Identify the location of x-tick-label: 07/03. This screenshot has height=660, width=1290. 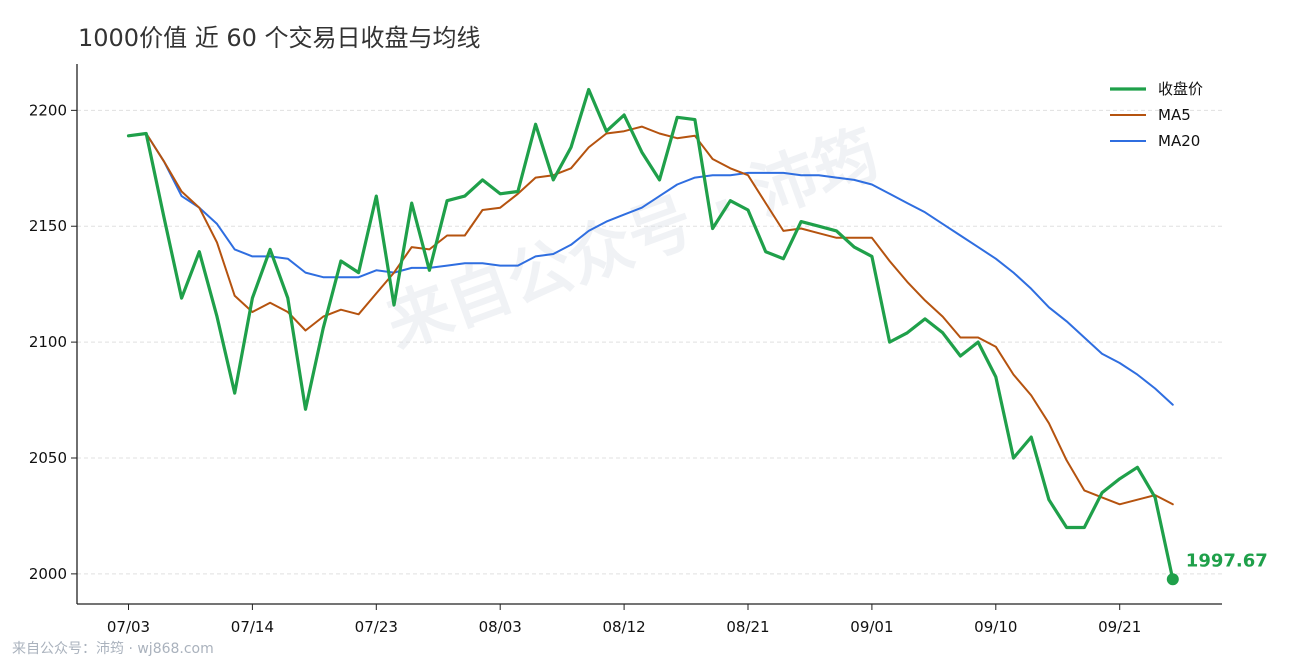
(128, 627).